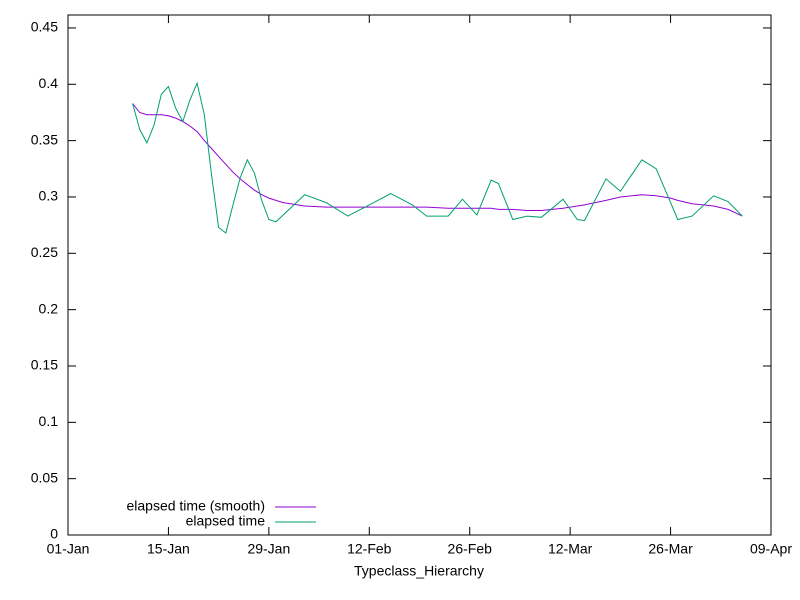  What do you see at coordinates (195, 506) in the screenshot?
I see `legend-label: elapsed time (smooth)` at bounding box center [195, 506].